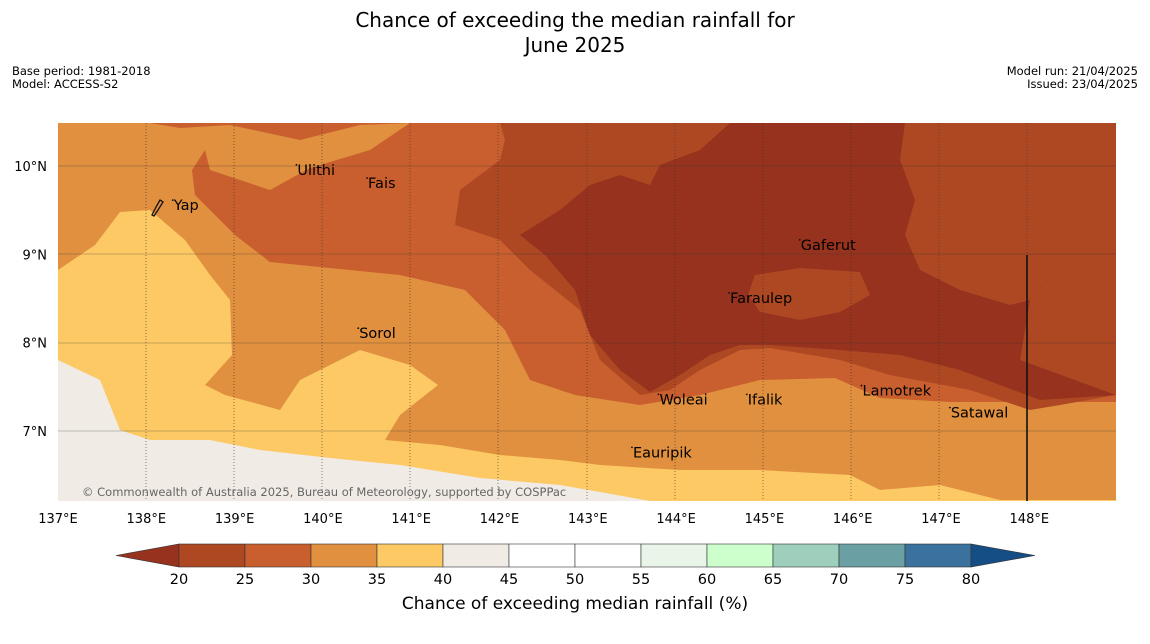 This screenshot has width=1150, height=644. I want to click on model-run-text: Model run: 21/04/2025, so click(1072, 71).